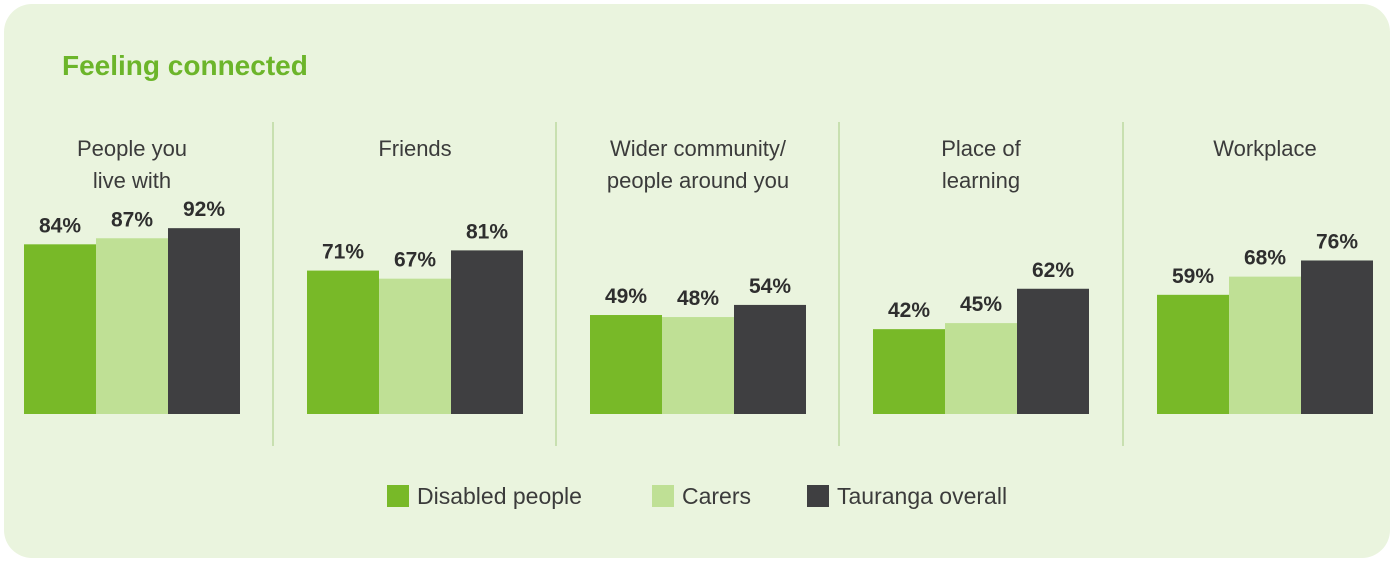  I want to click on value-label-disabled-people-3: 49%, so click(626, 296).